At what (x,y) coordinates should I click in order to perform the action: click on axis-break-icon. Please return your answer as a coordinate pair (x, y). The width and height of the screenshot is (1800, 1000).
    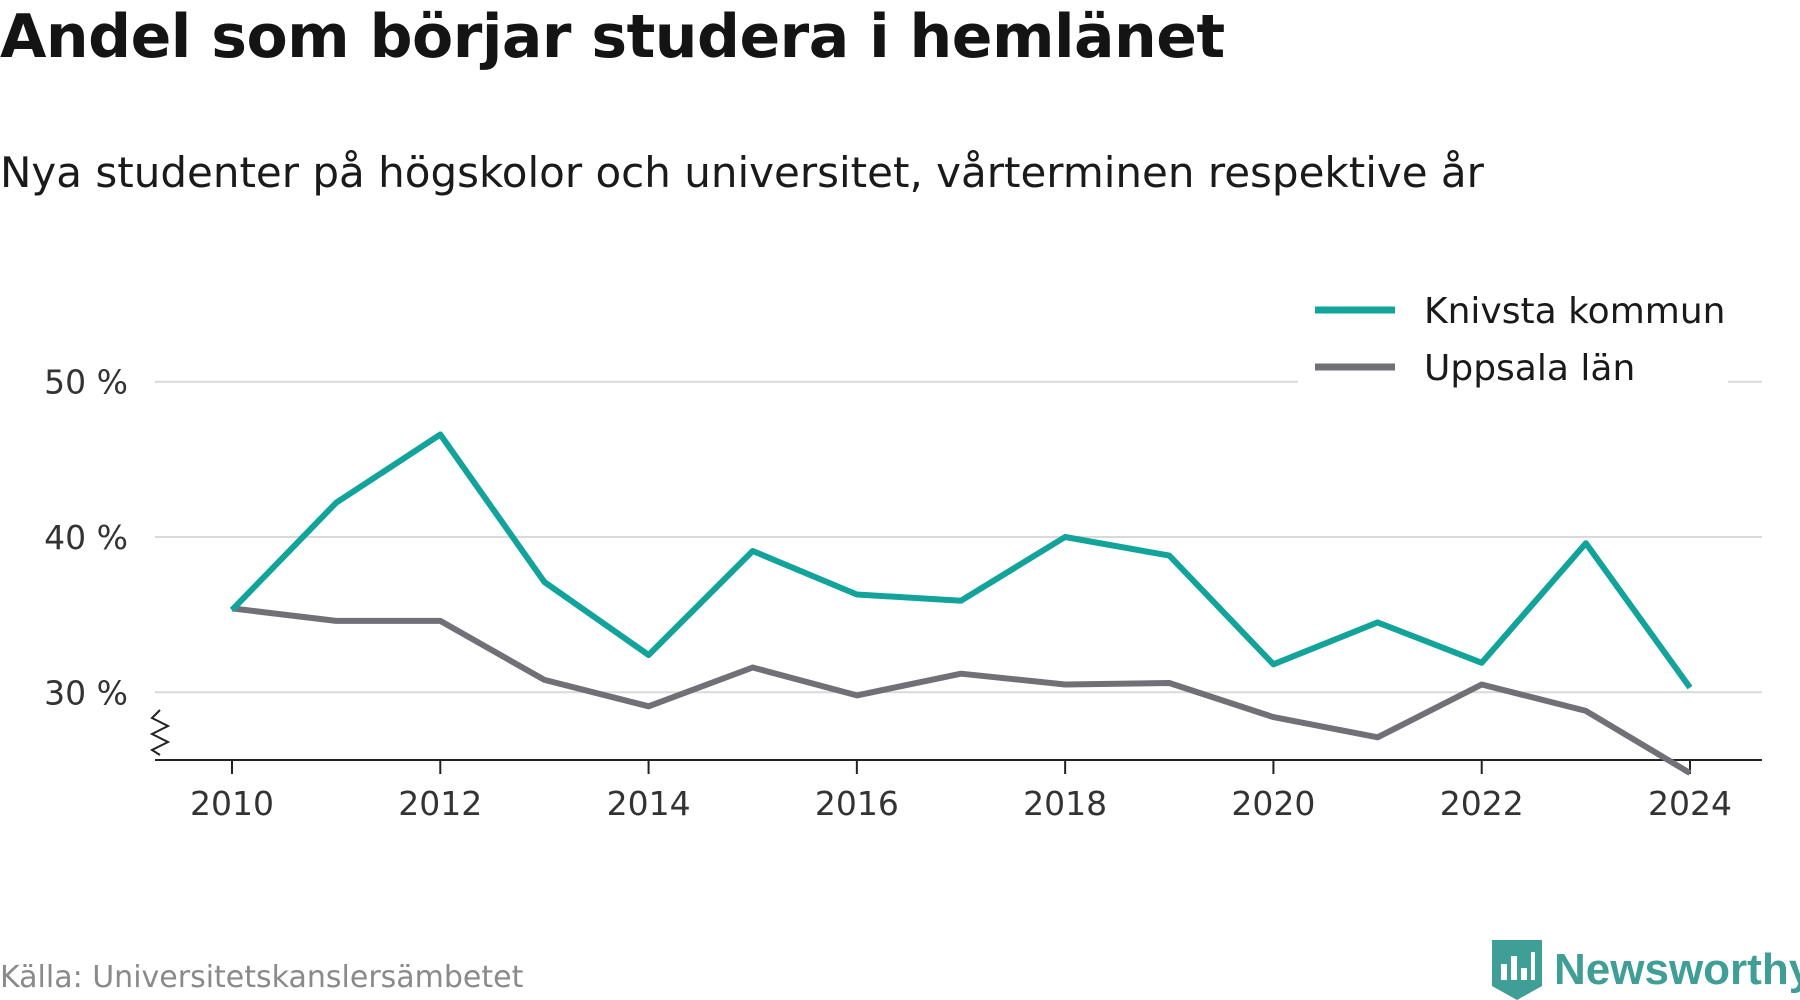
    Looking at the image, I should click on (160, 732).